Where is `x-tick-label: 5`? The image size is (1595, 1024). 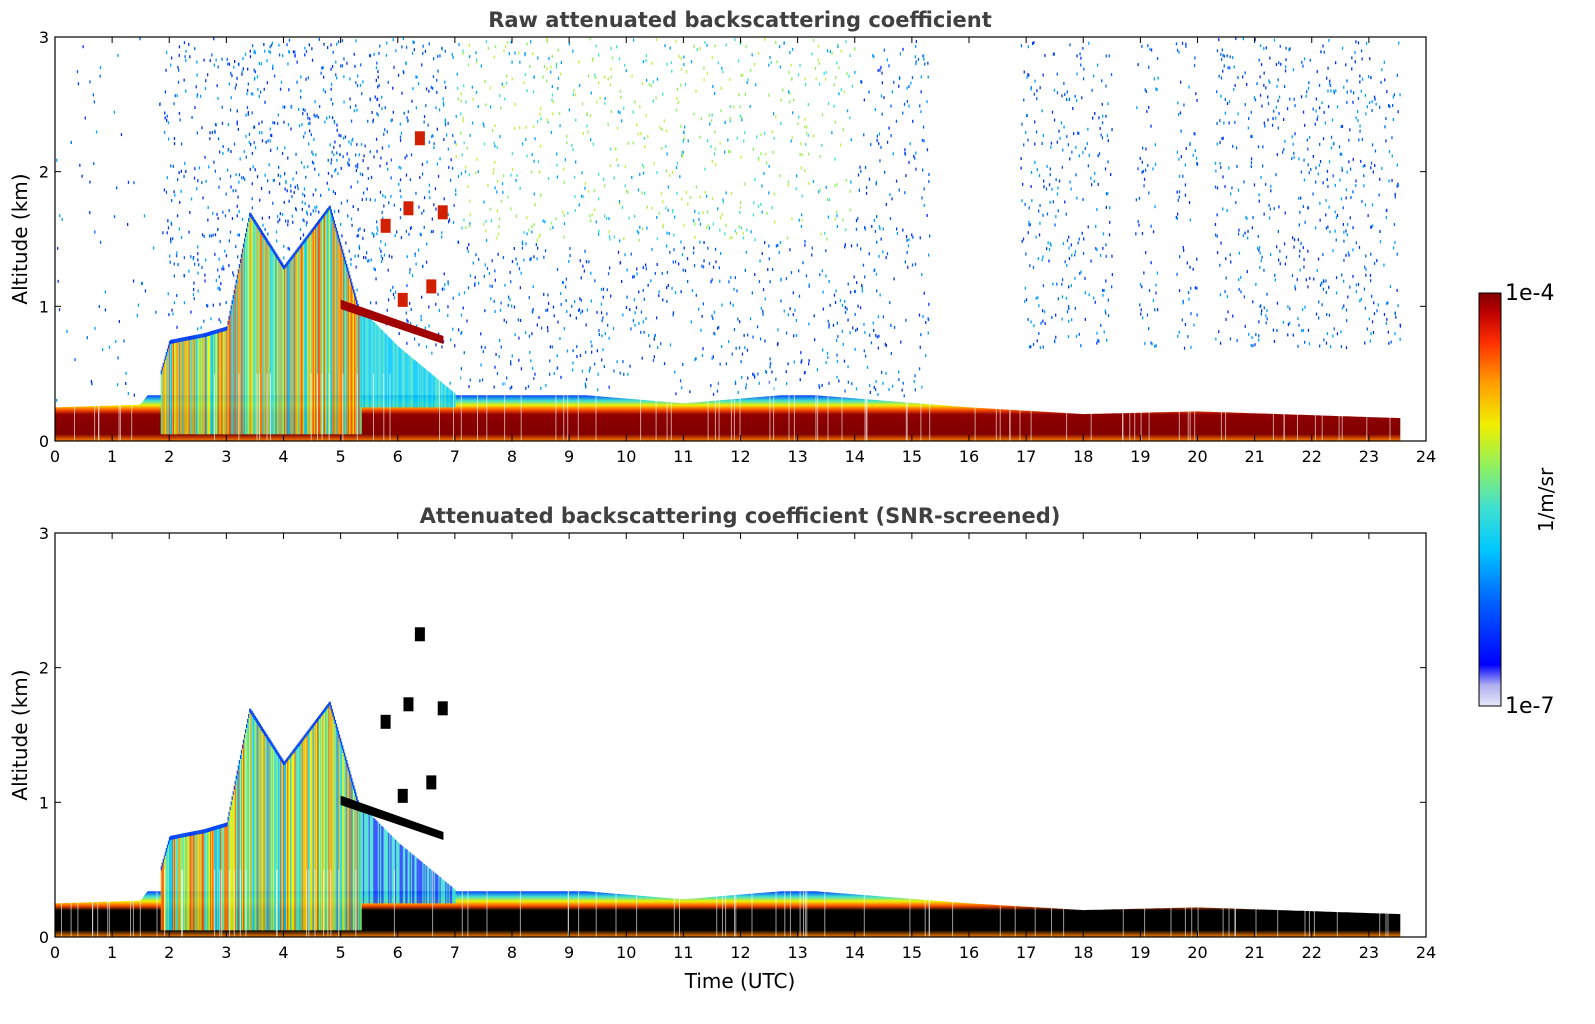 x-tick-label: 5 is located at coordinates (341, 952).